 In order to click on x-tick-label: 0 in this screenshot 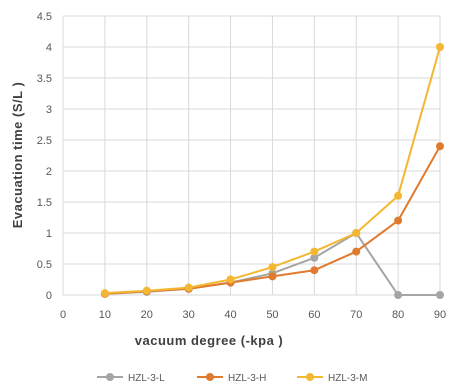, I will do `click(63, 315)`.